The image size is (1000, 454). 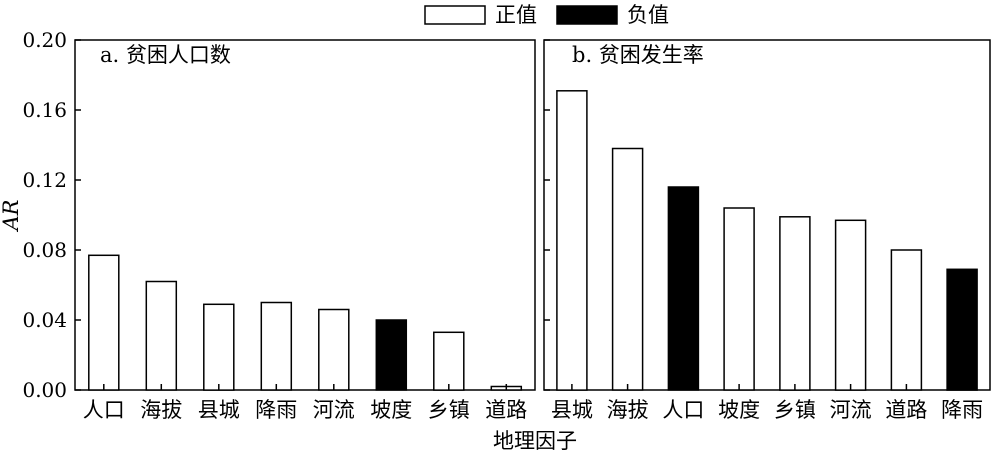 I want to click on y-axis-label: AR, so click(x=11, y=215).